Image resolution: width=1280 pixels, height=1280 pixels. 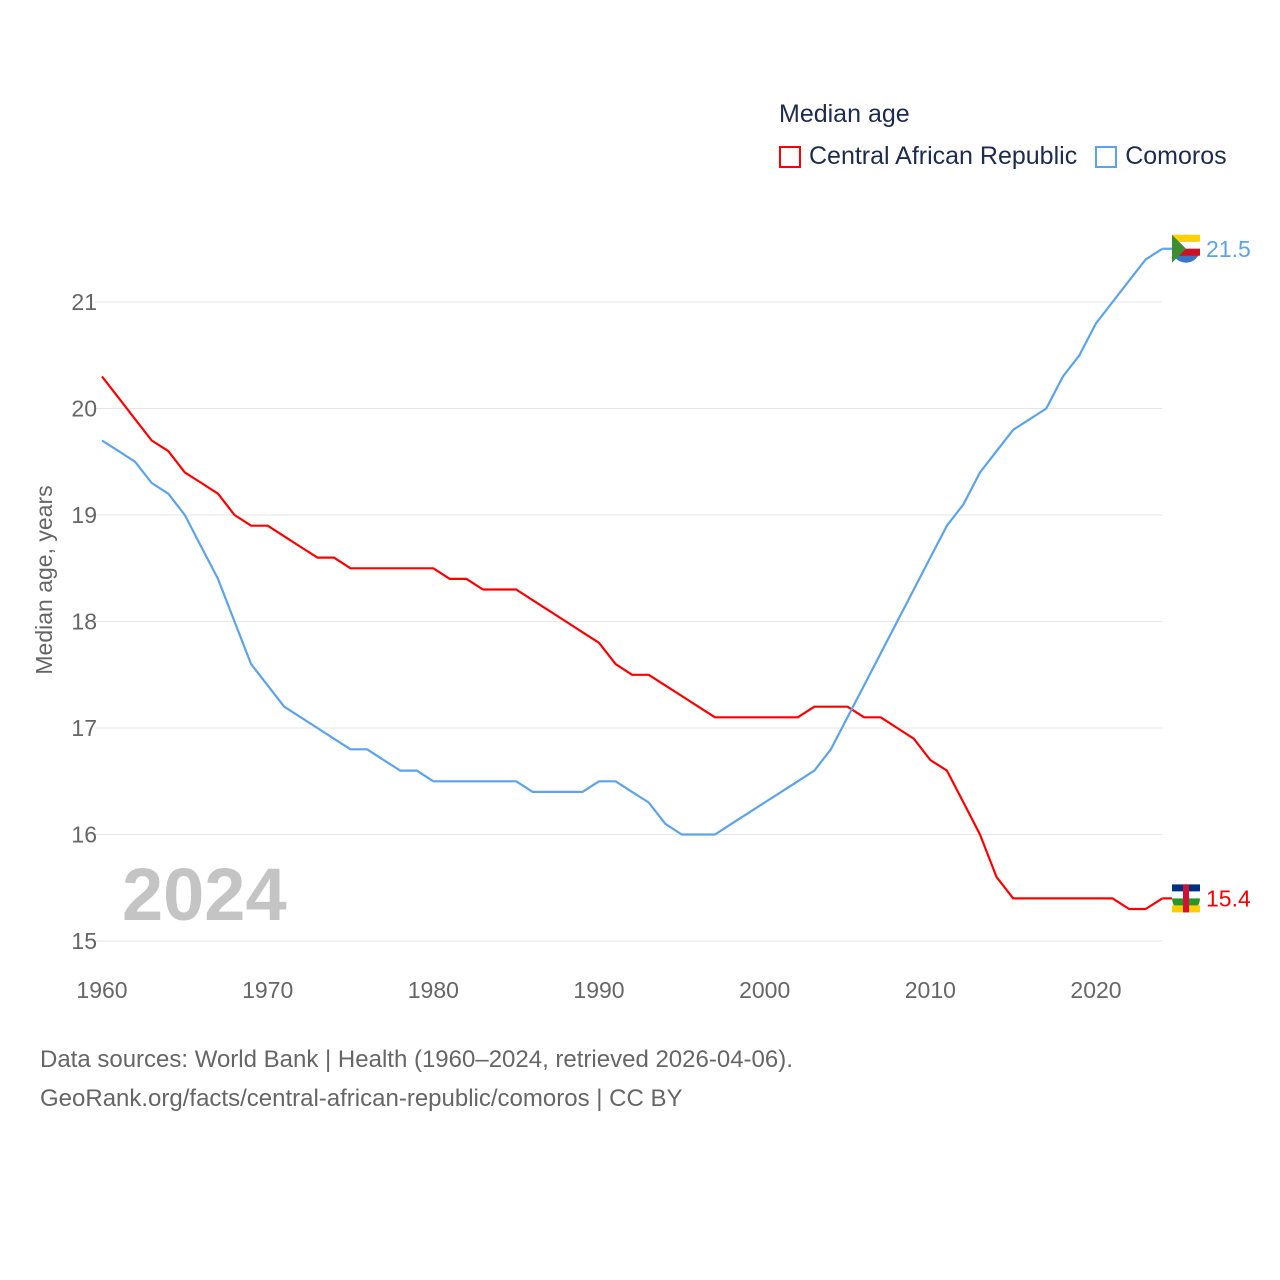 I want to click on end-value-label-comoros: 21.5, so click(x=1228, y=249).